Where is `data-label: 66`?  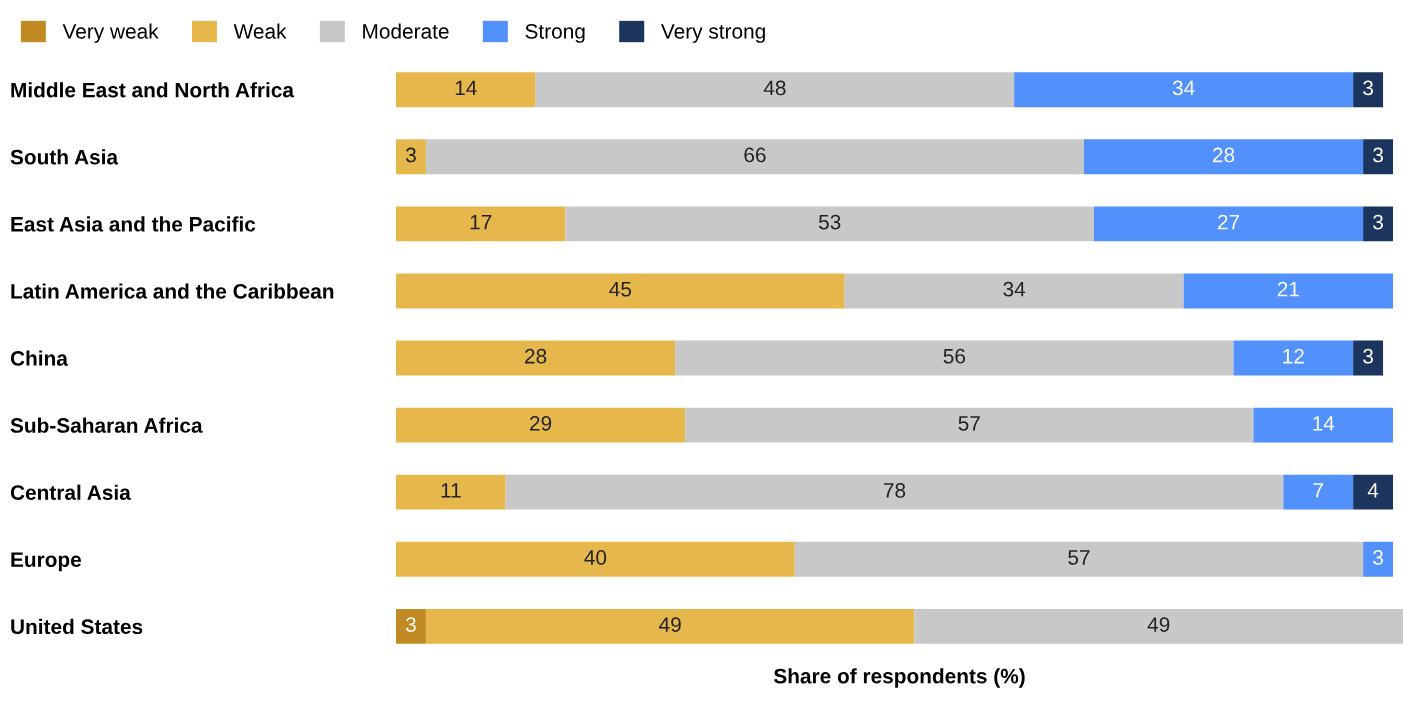 data-label: 66 is located at coordinates (755, 155).